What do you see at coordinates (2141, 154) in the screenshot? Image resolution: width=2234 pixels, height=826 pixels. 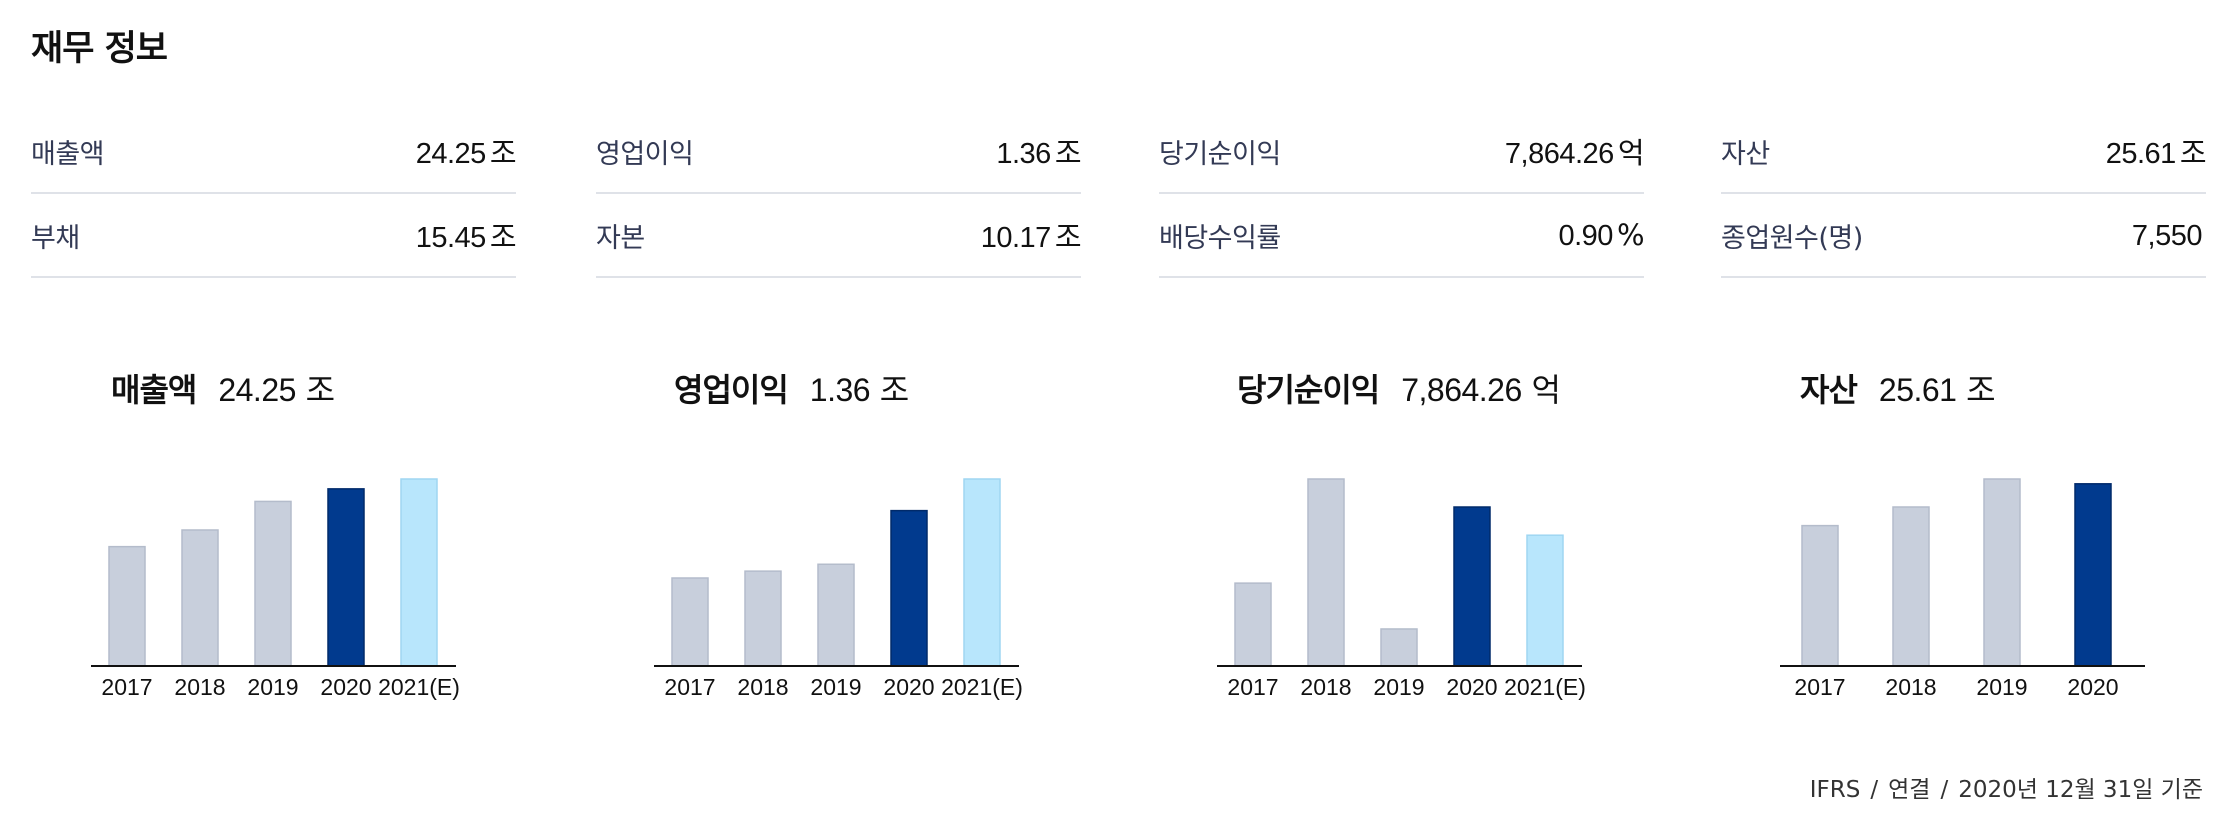 I see `stat-number: 25.61` at bounding box center [2141, 154].